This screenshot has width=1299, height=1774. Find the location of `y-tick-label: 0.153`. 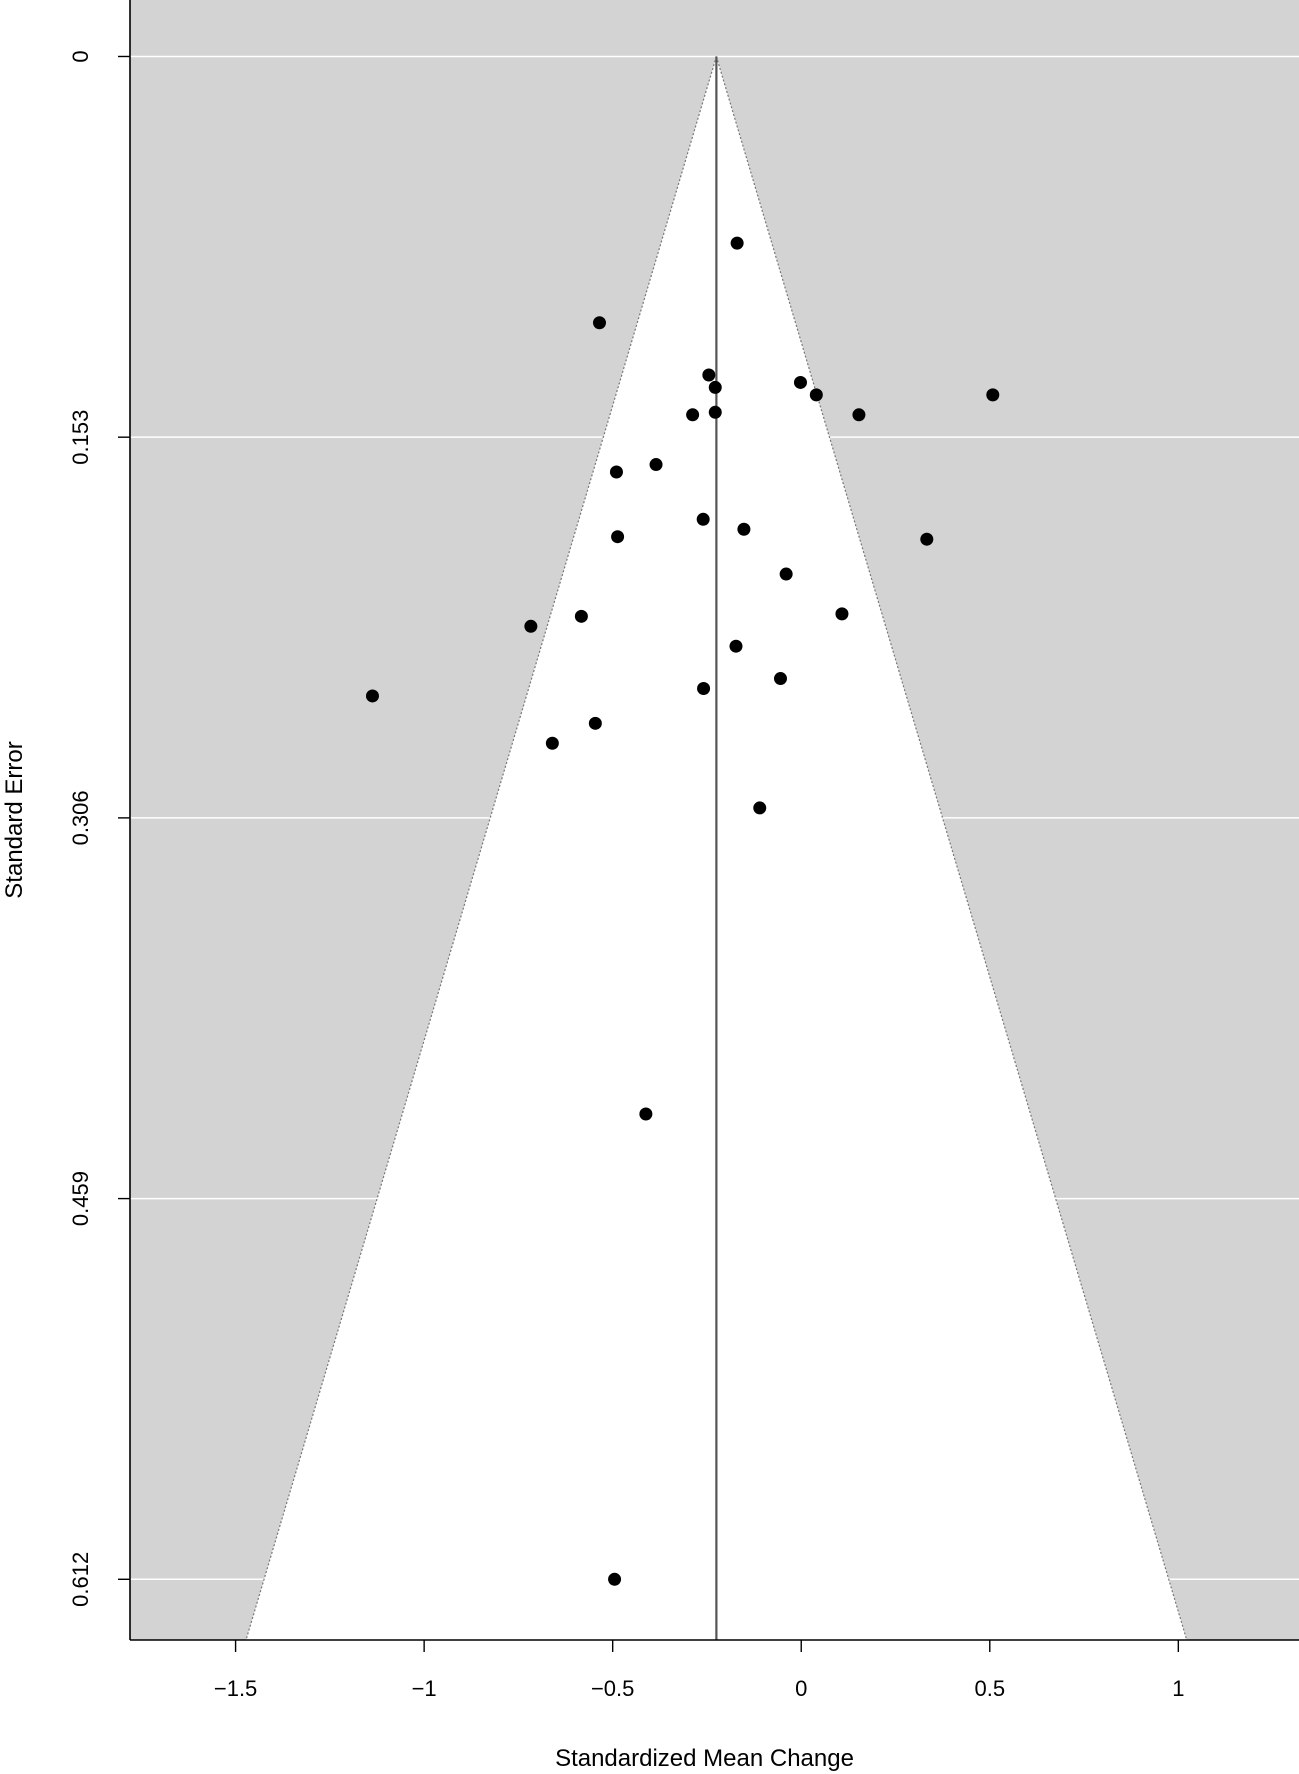

y-tick-label: 0.153 is located at coordinates (80, 437).